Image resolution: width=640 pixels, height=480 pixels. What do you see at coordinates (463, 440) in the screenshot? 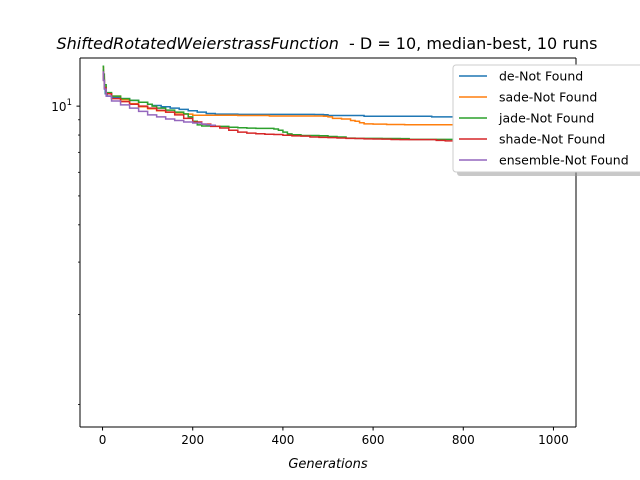
I see `x-tick-label-800: 800` at bounding box center [463, 440].